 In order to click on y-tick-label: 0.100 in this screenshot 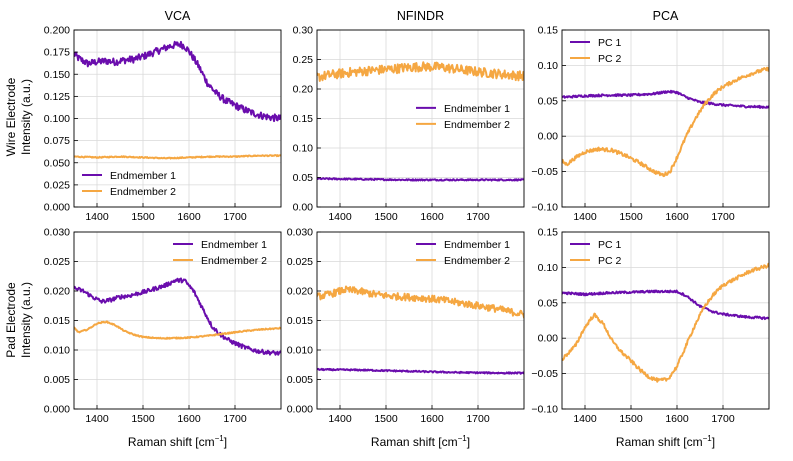, I will do `click(57, 119)`.